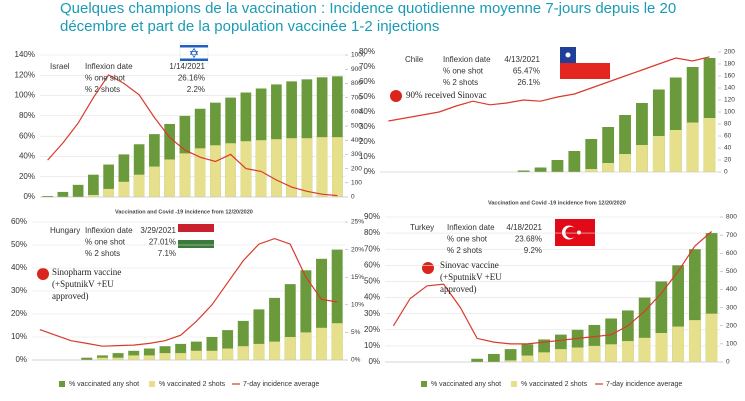 The image size is (745, 401). Describe the element at coordinates (372, 281) in the screenshot. I see `y-tick-label: 50%` at that location.